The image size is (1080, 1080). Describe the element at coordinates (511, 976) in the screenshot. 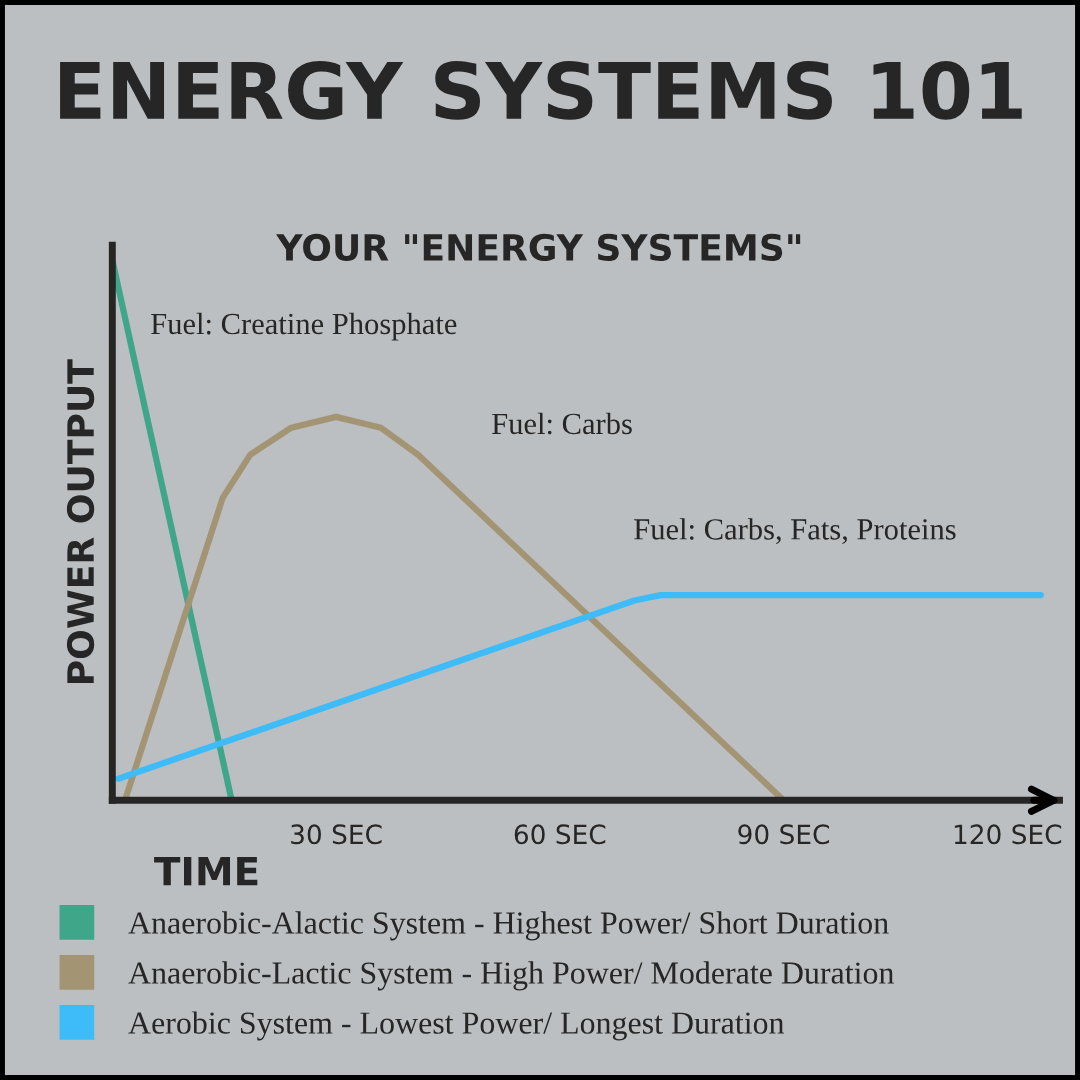

I see `legend-label: Anaerobic-Lactic System - High Power/ Moderate Duration` at that location.